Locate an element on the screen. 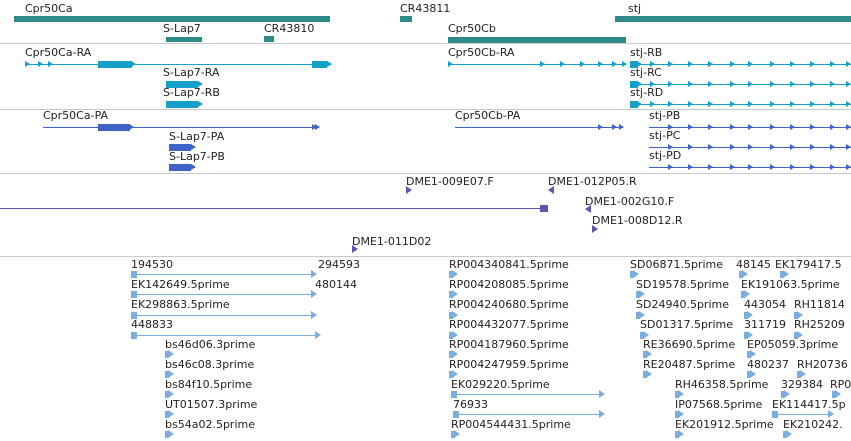 This screenshot has width=851, height=441. feature-label: bs46c08.3prime is located at coordinates (210, 364).